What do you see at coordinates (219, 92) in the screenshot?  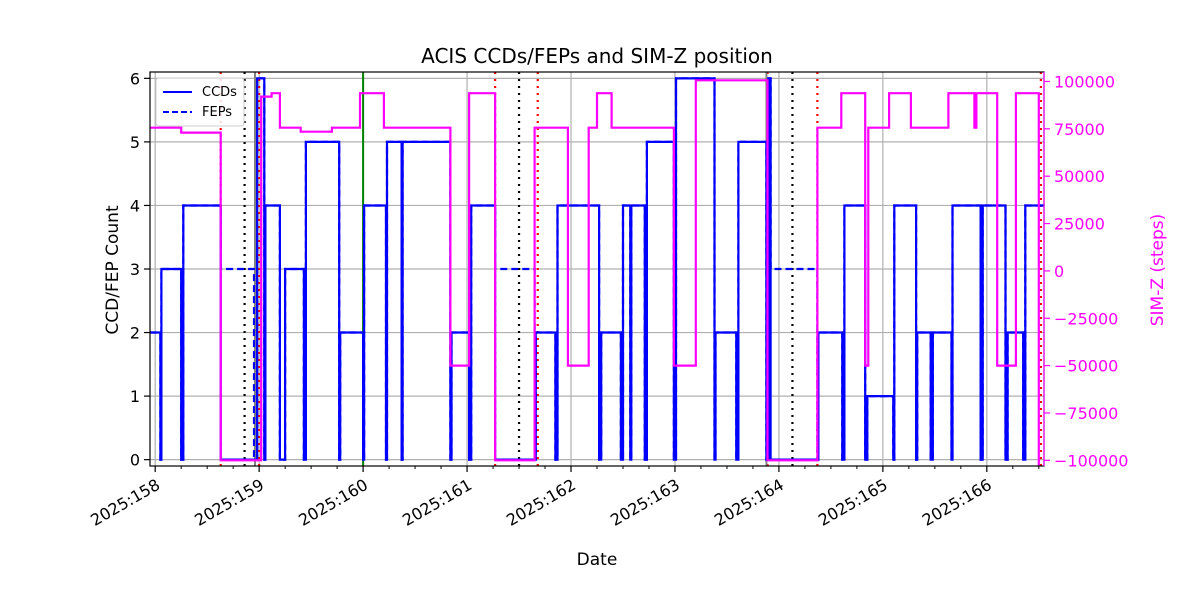 I see `legend-label-ccds: CCDs` at bounding box center [219, 92].